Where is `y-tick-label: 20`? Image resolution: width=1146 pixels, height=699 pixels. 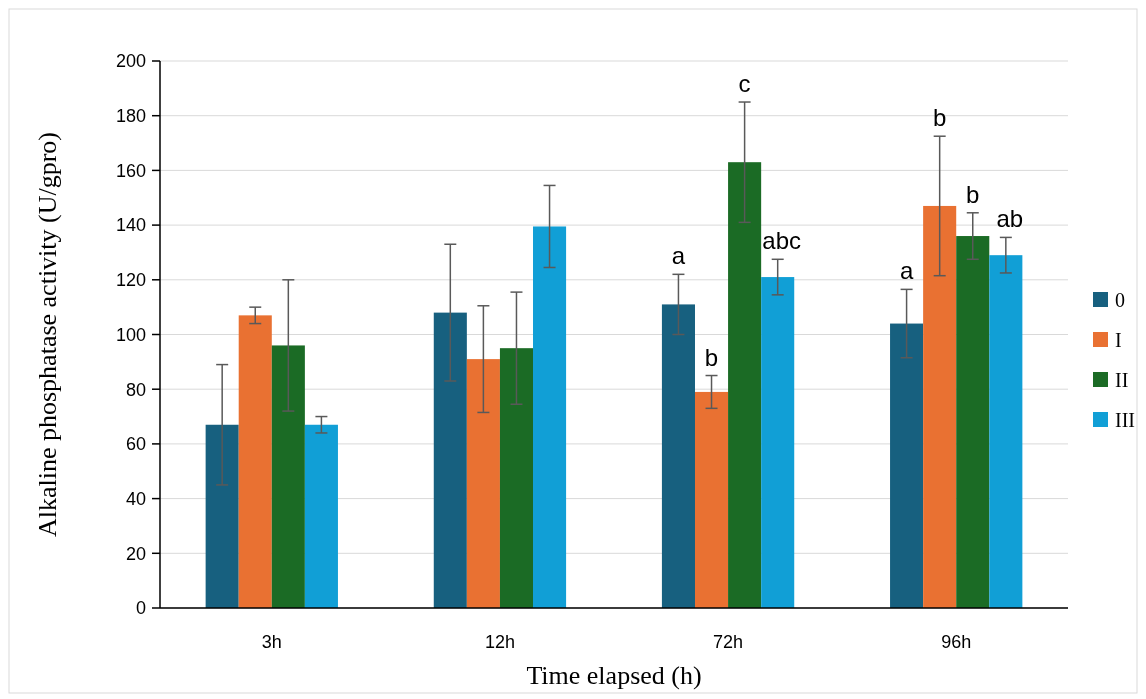 y-tick-label: 20 is located at coordinates (135, 553).